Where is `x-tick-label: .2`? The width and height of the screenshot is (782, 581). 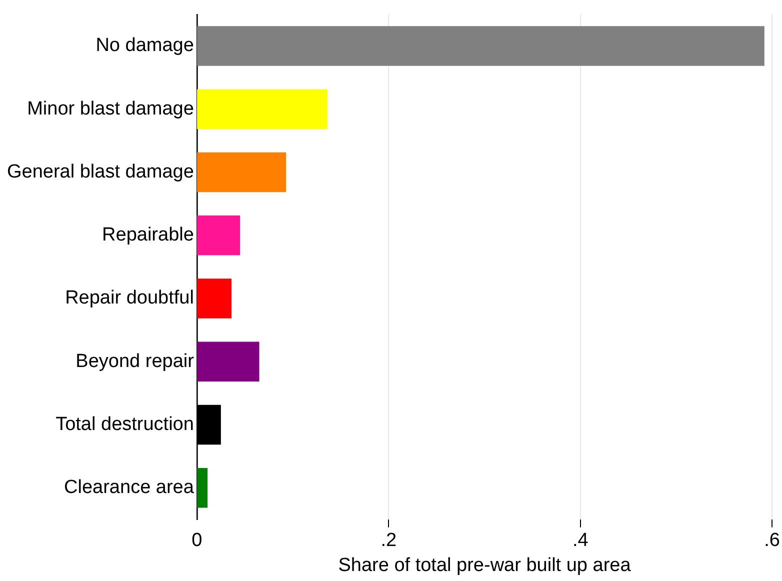
x-tick-label: .2 is located at coordinates (388, 541).